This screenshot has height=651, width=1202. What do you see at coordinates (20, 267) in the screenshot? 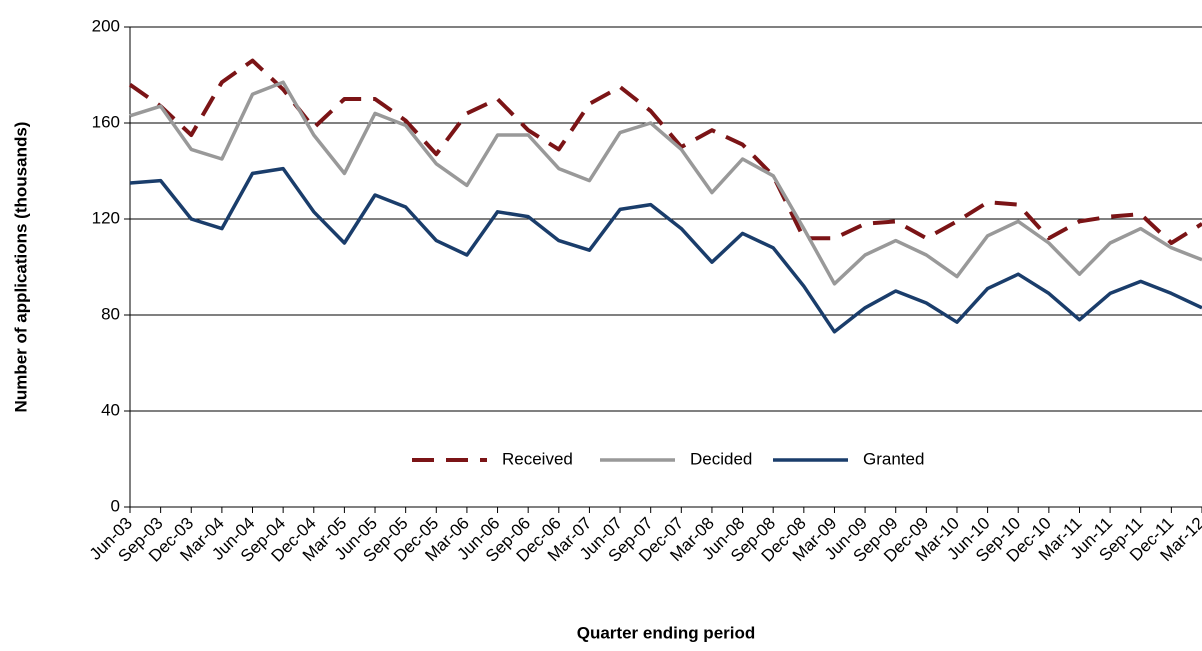
I see `y-axis-title: Number of applications (thousands)` at bounding box center [20, 267].